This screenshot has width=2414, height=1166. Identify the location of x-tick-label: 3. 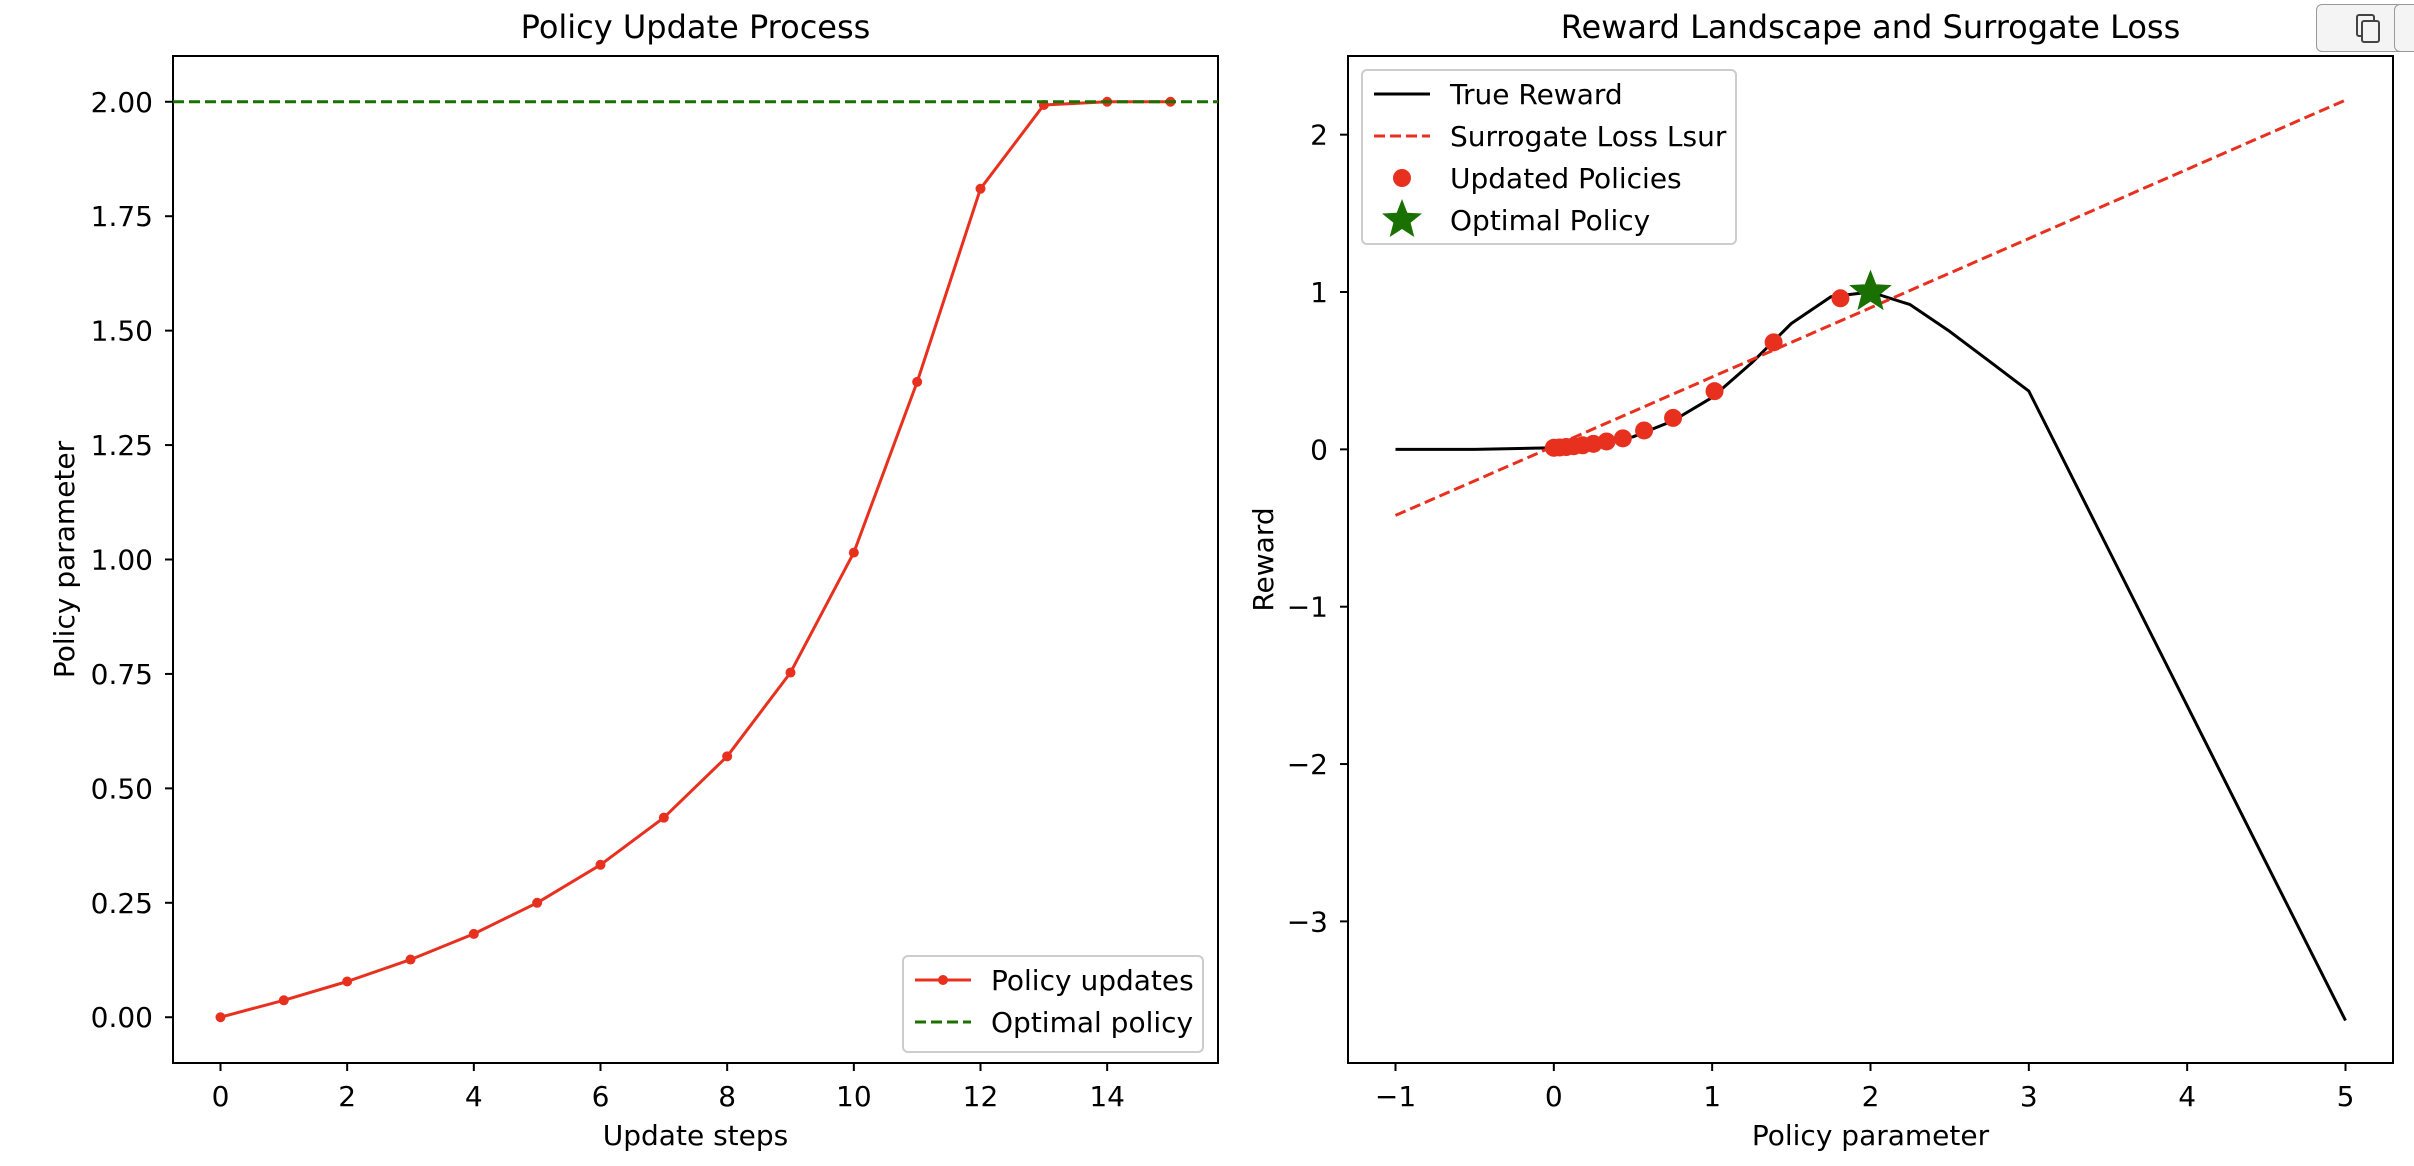
(2029, 1096).